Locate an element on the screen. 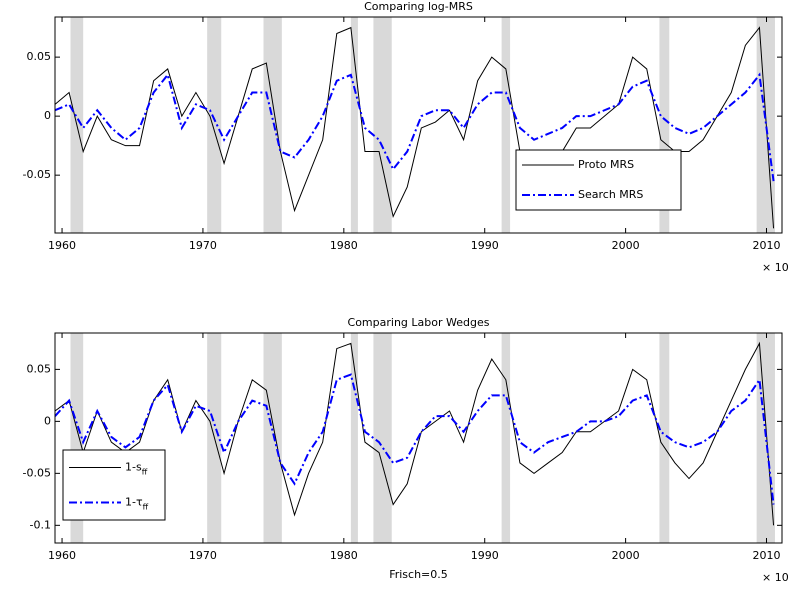  legend-label: 1-τff is located at coordinates (137, 504).